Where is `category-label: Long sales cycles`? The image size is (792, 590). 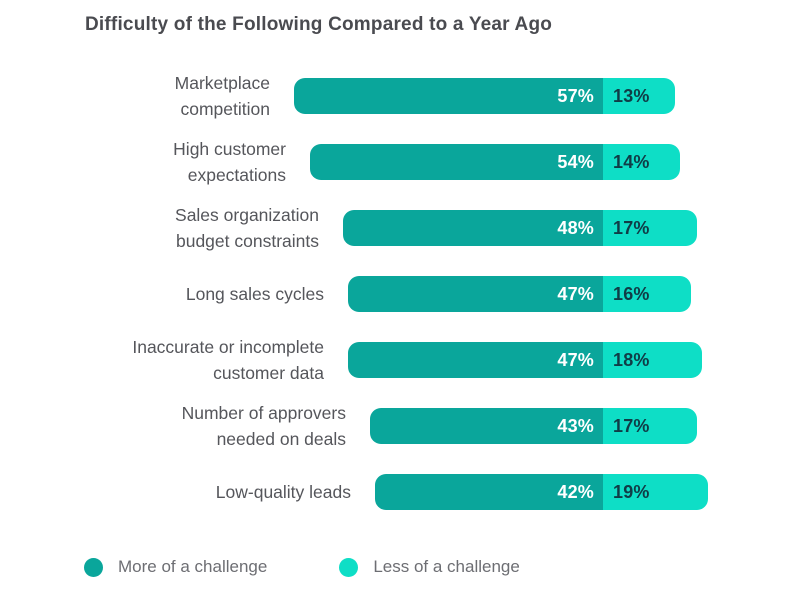 category-label: Long sales cycles is located at coordinates (254, 294).